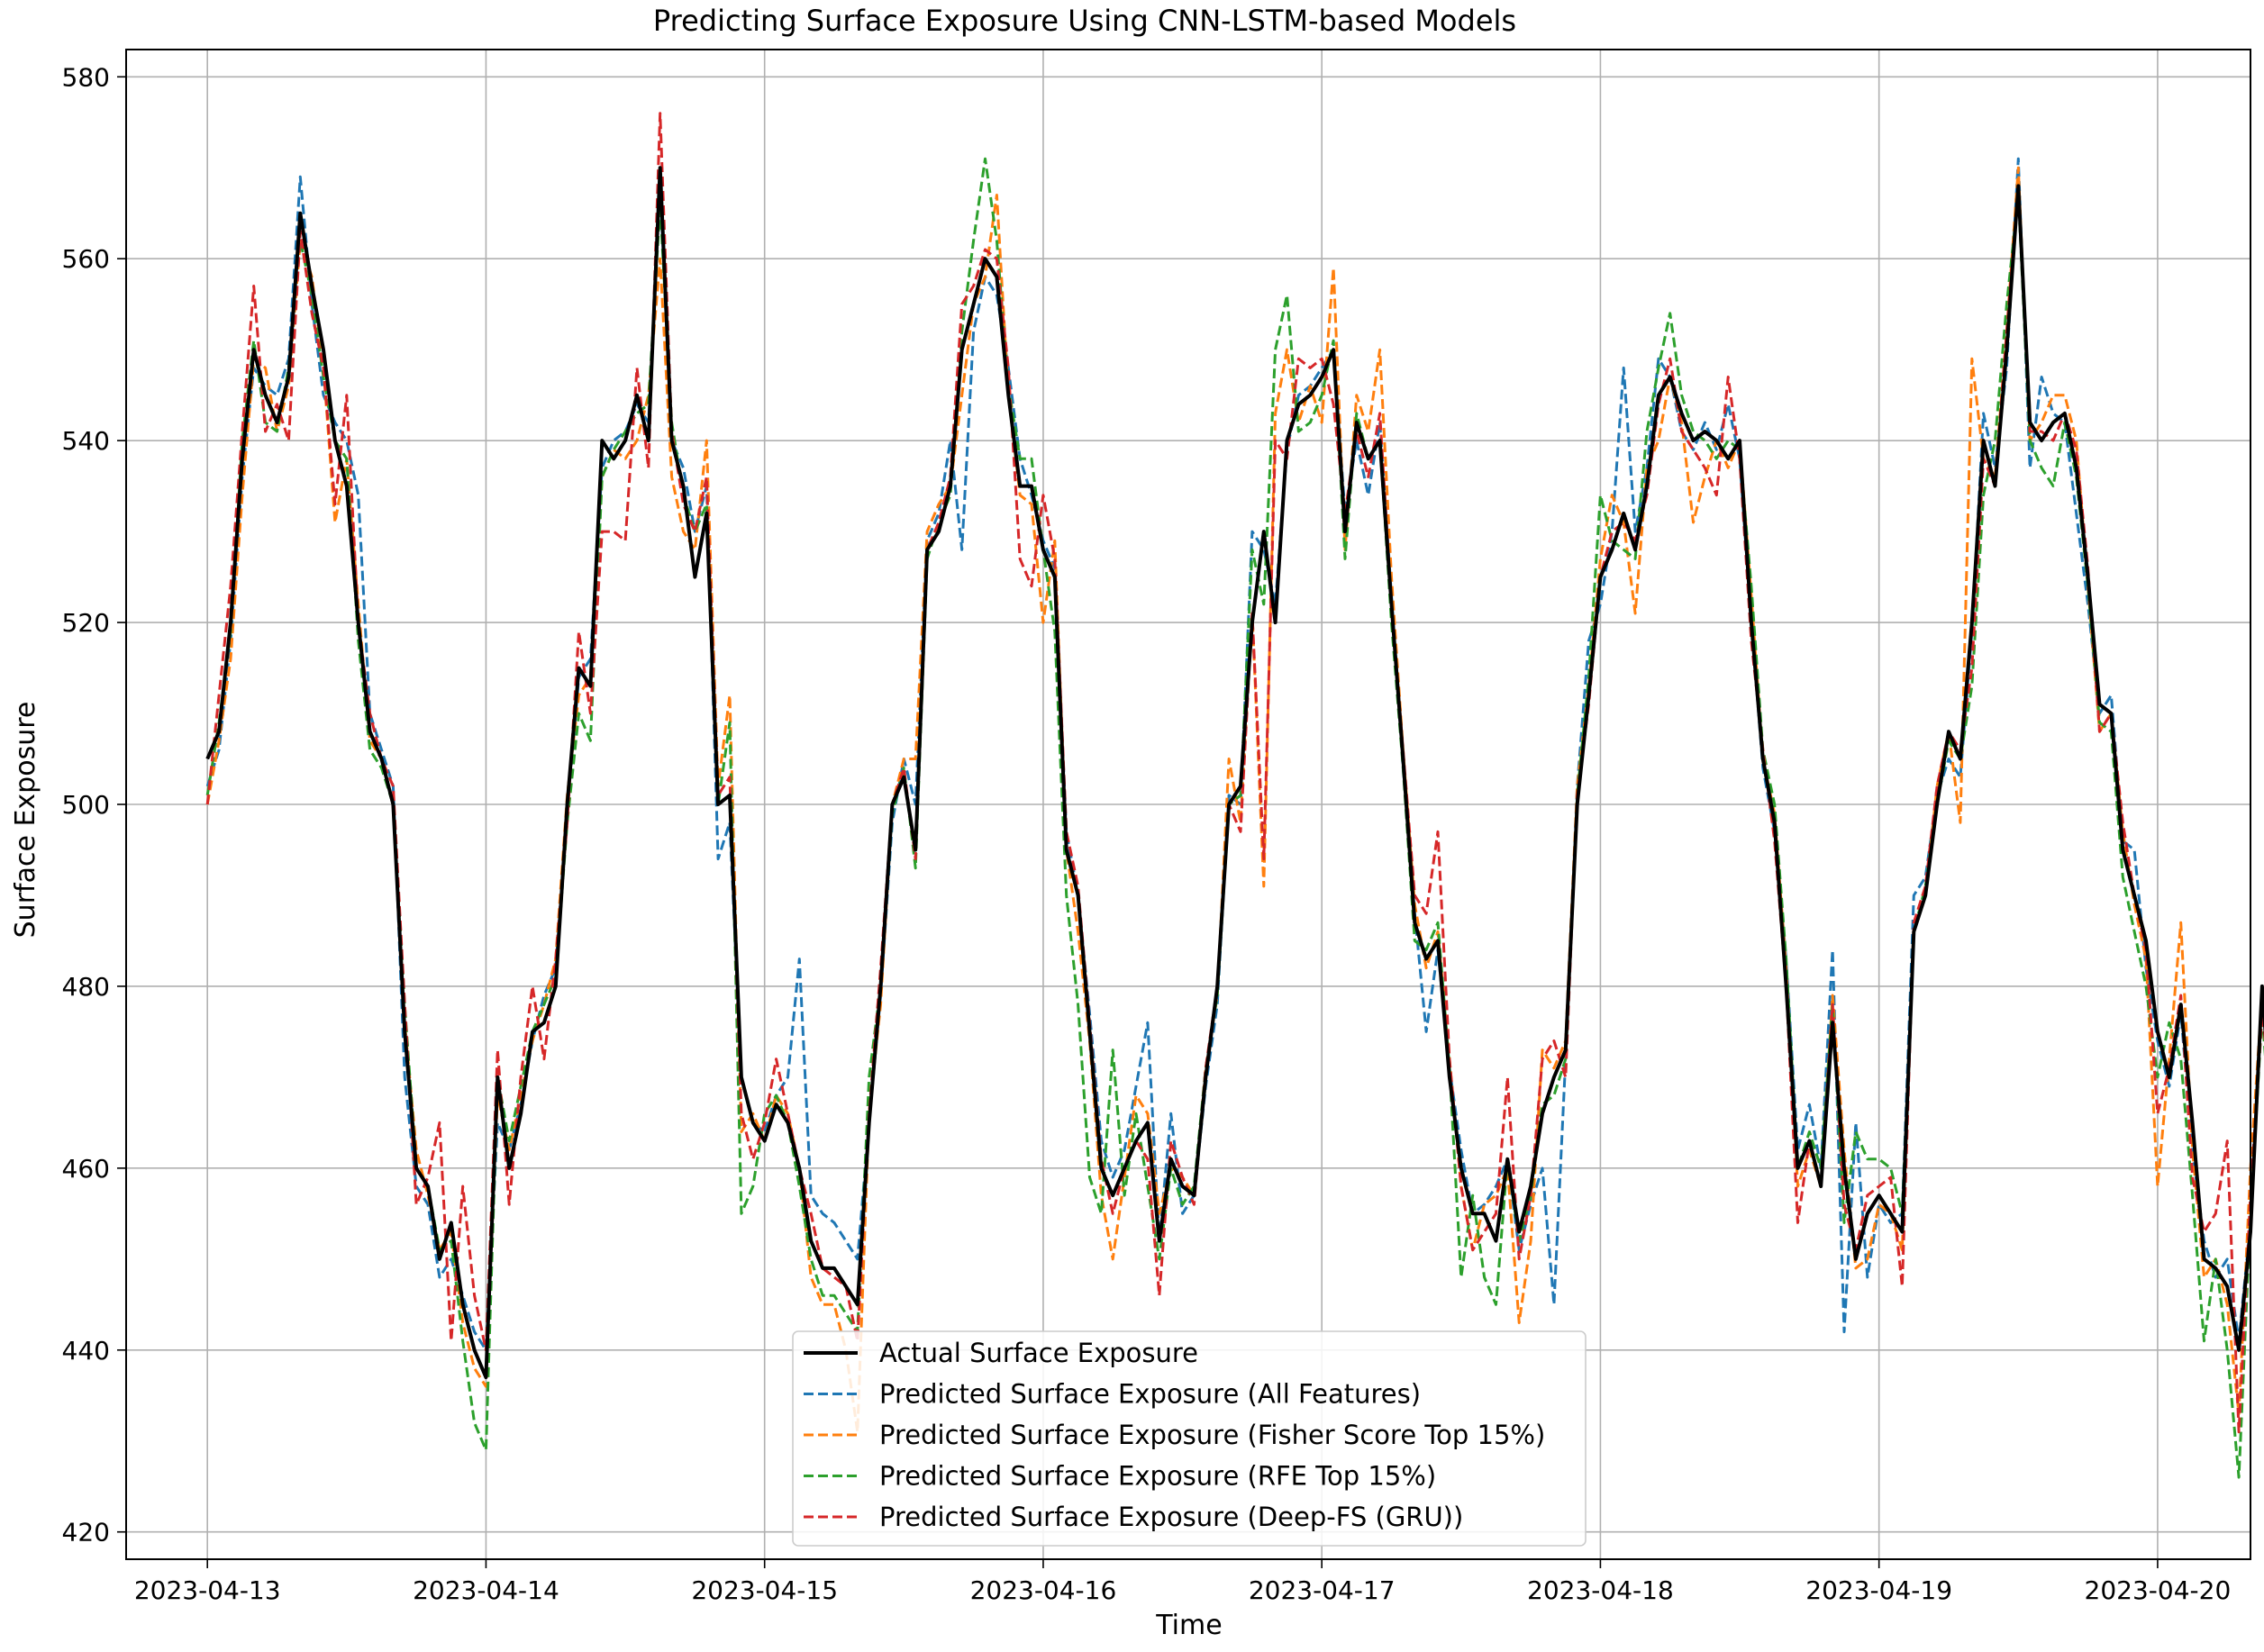 The image size is (2264, 1652). What do you see at coordinates (1157, 1476) in the screenshot?
I see `legend-label: Predicted Surface Exposure (RFE Top 15%)` at bounding box center [1157, 1476].